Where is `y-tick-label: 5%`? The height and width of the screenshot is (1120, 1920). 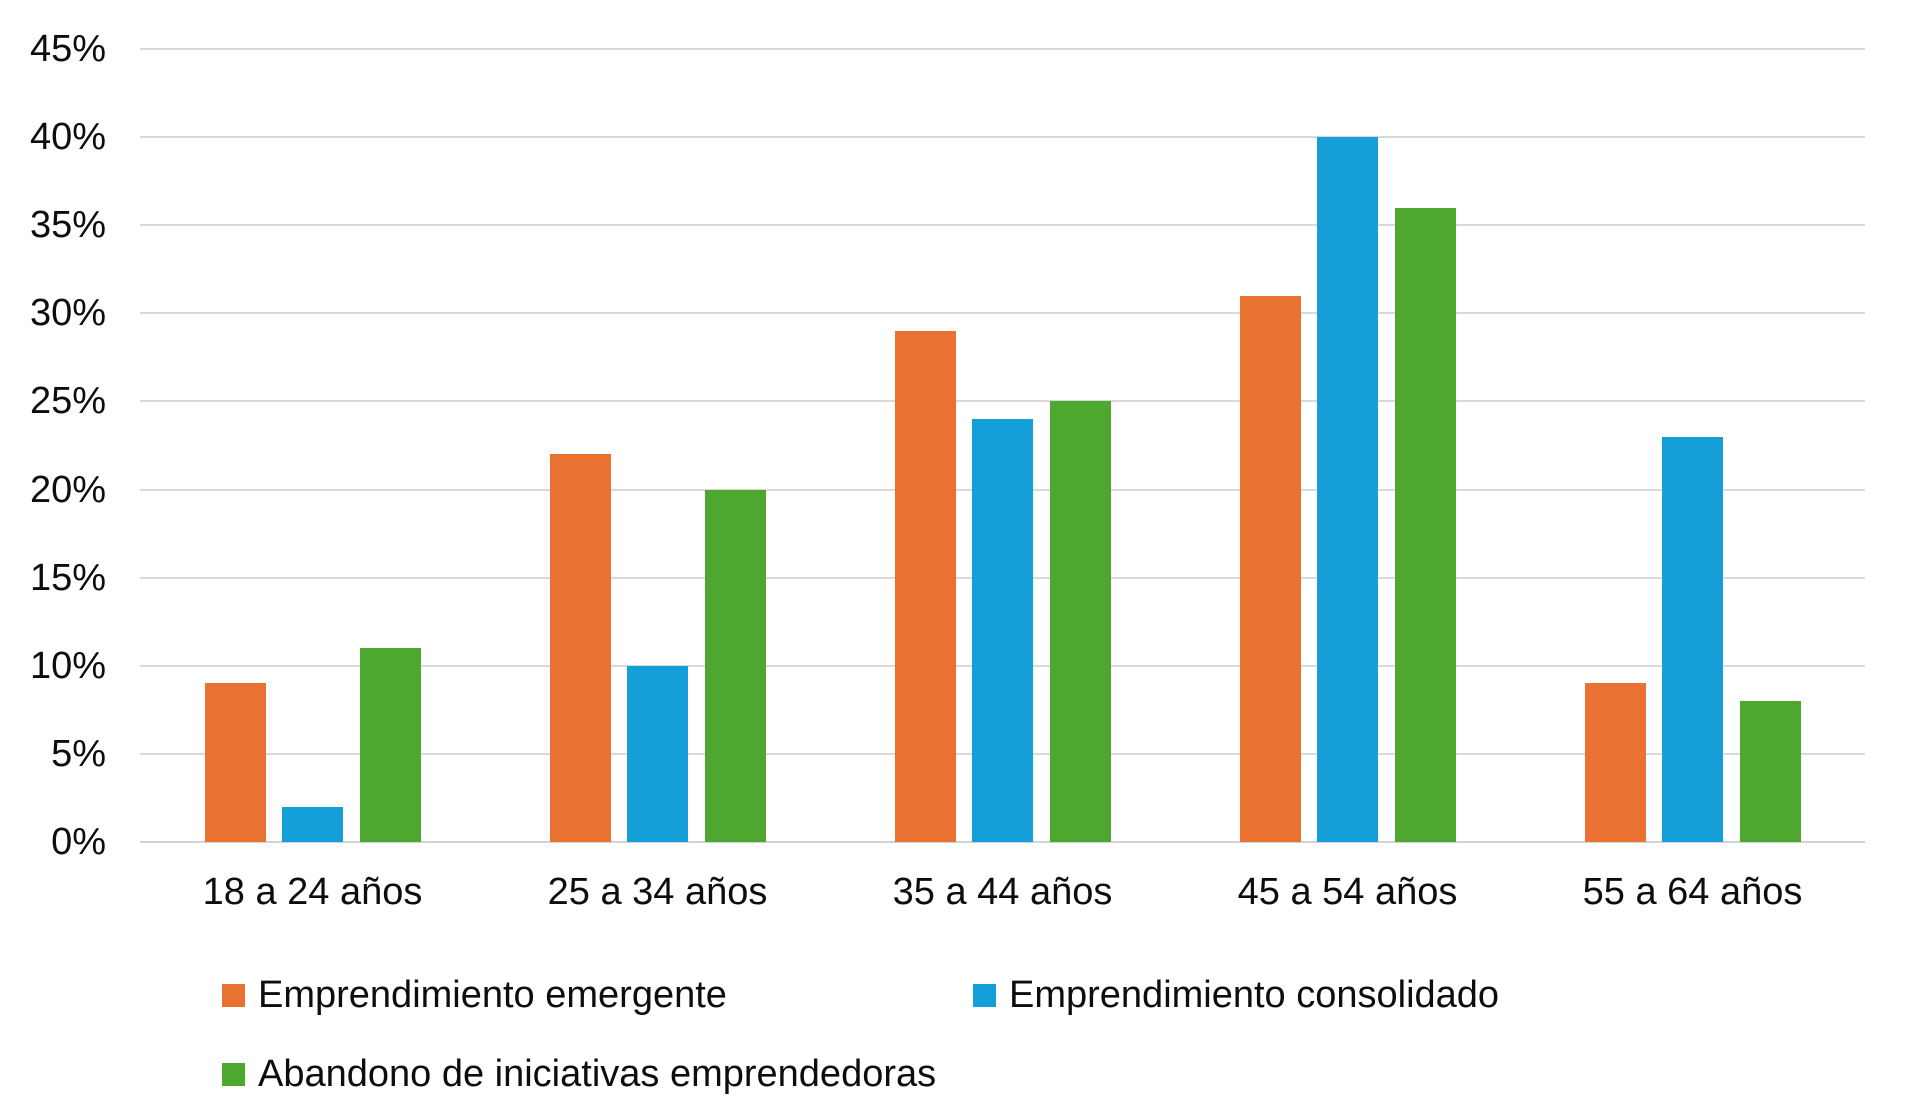
y-tick-label: 5% is located at coordinates (78, 753).